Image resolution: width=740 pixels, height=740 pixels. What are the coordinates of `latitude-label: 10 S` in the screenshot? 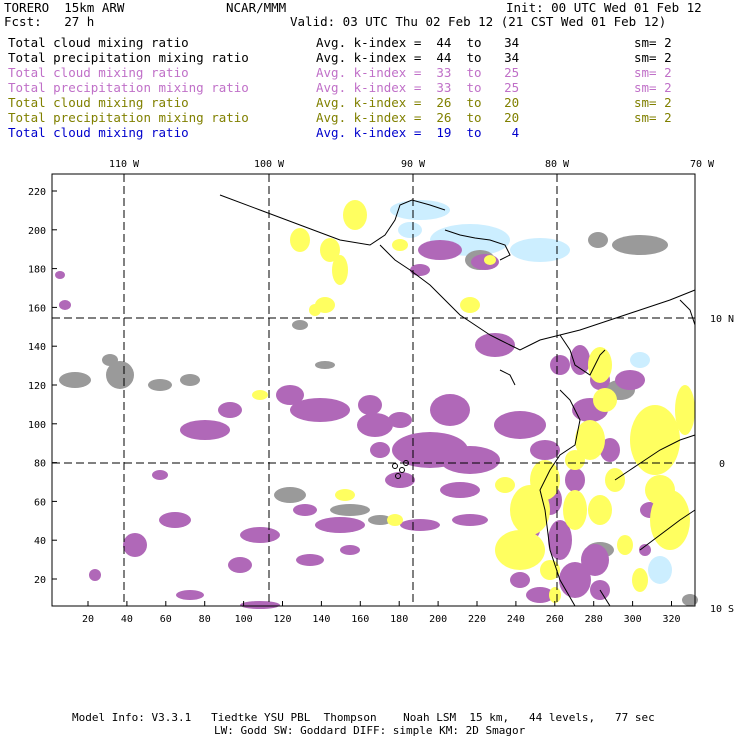 It's located at (722, 609).